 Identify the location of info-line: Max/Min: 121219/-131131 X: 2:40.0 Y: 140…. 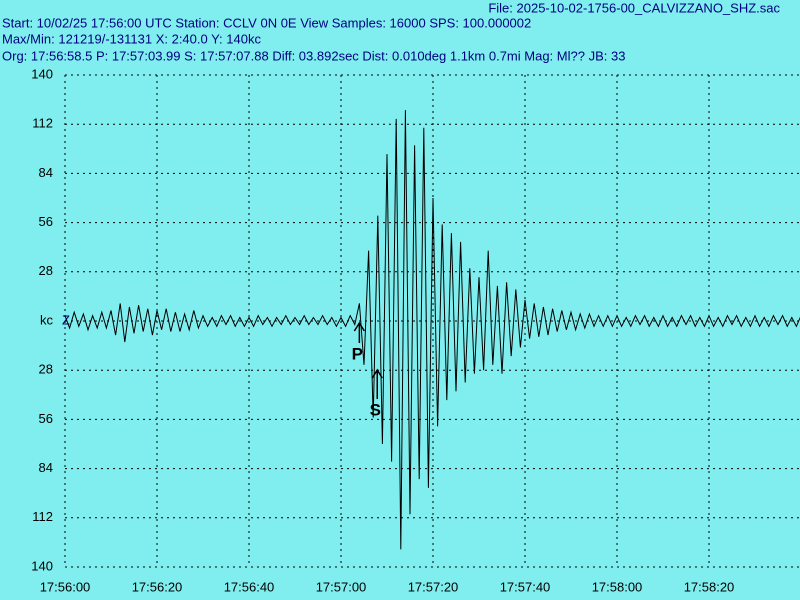
(131, 38).